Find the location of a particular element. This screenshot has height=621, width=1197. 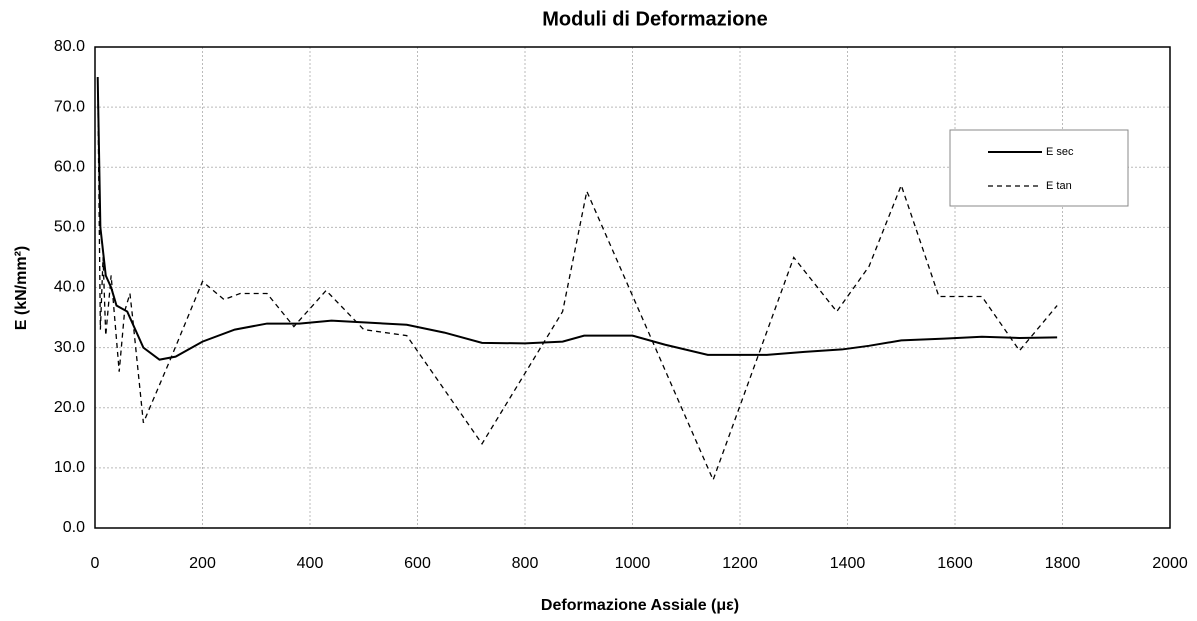

x-tick-label: 1000 is located at coordinates (633, 563).